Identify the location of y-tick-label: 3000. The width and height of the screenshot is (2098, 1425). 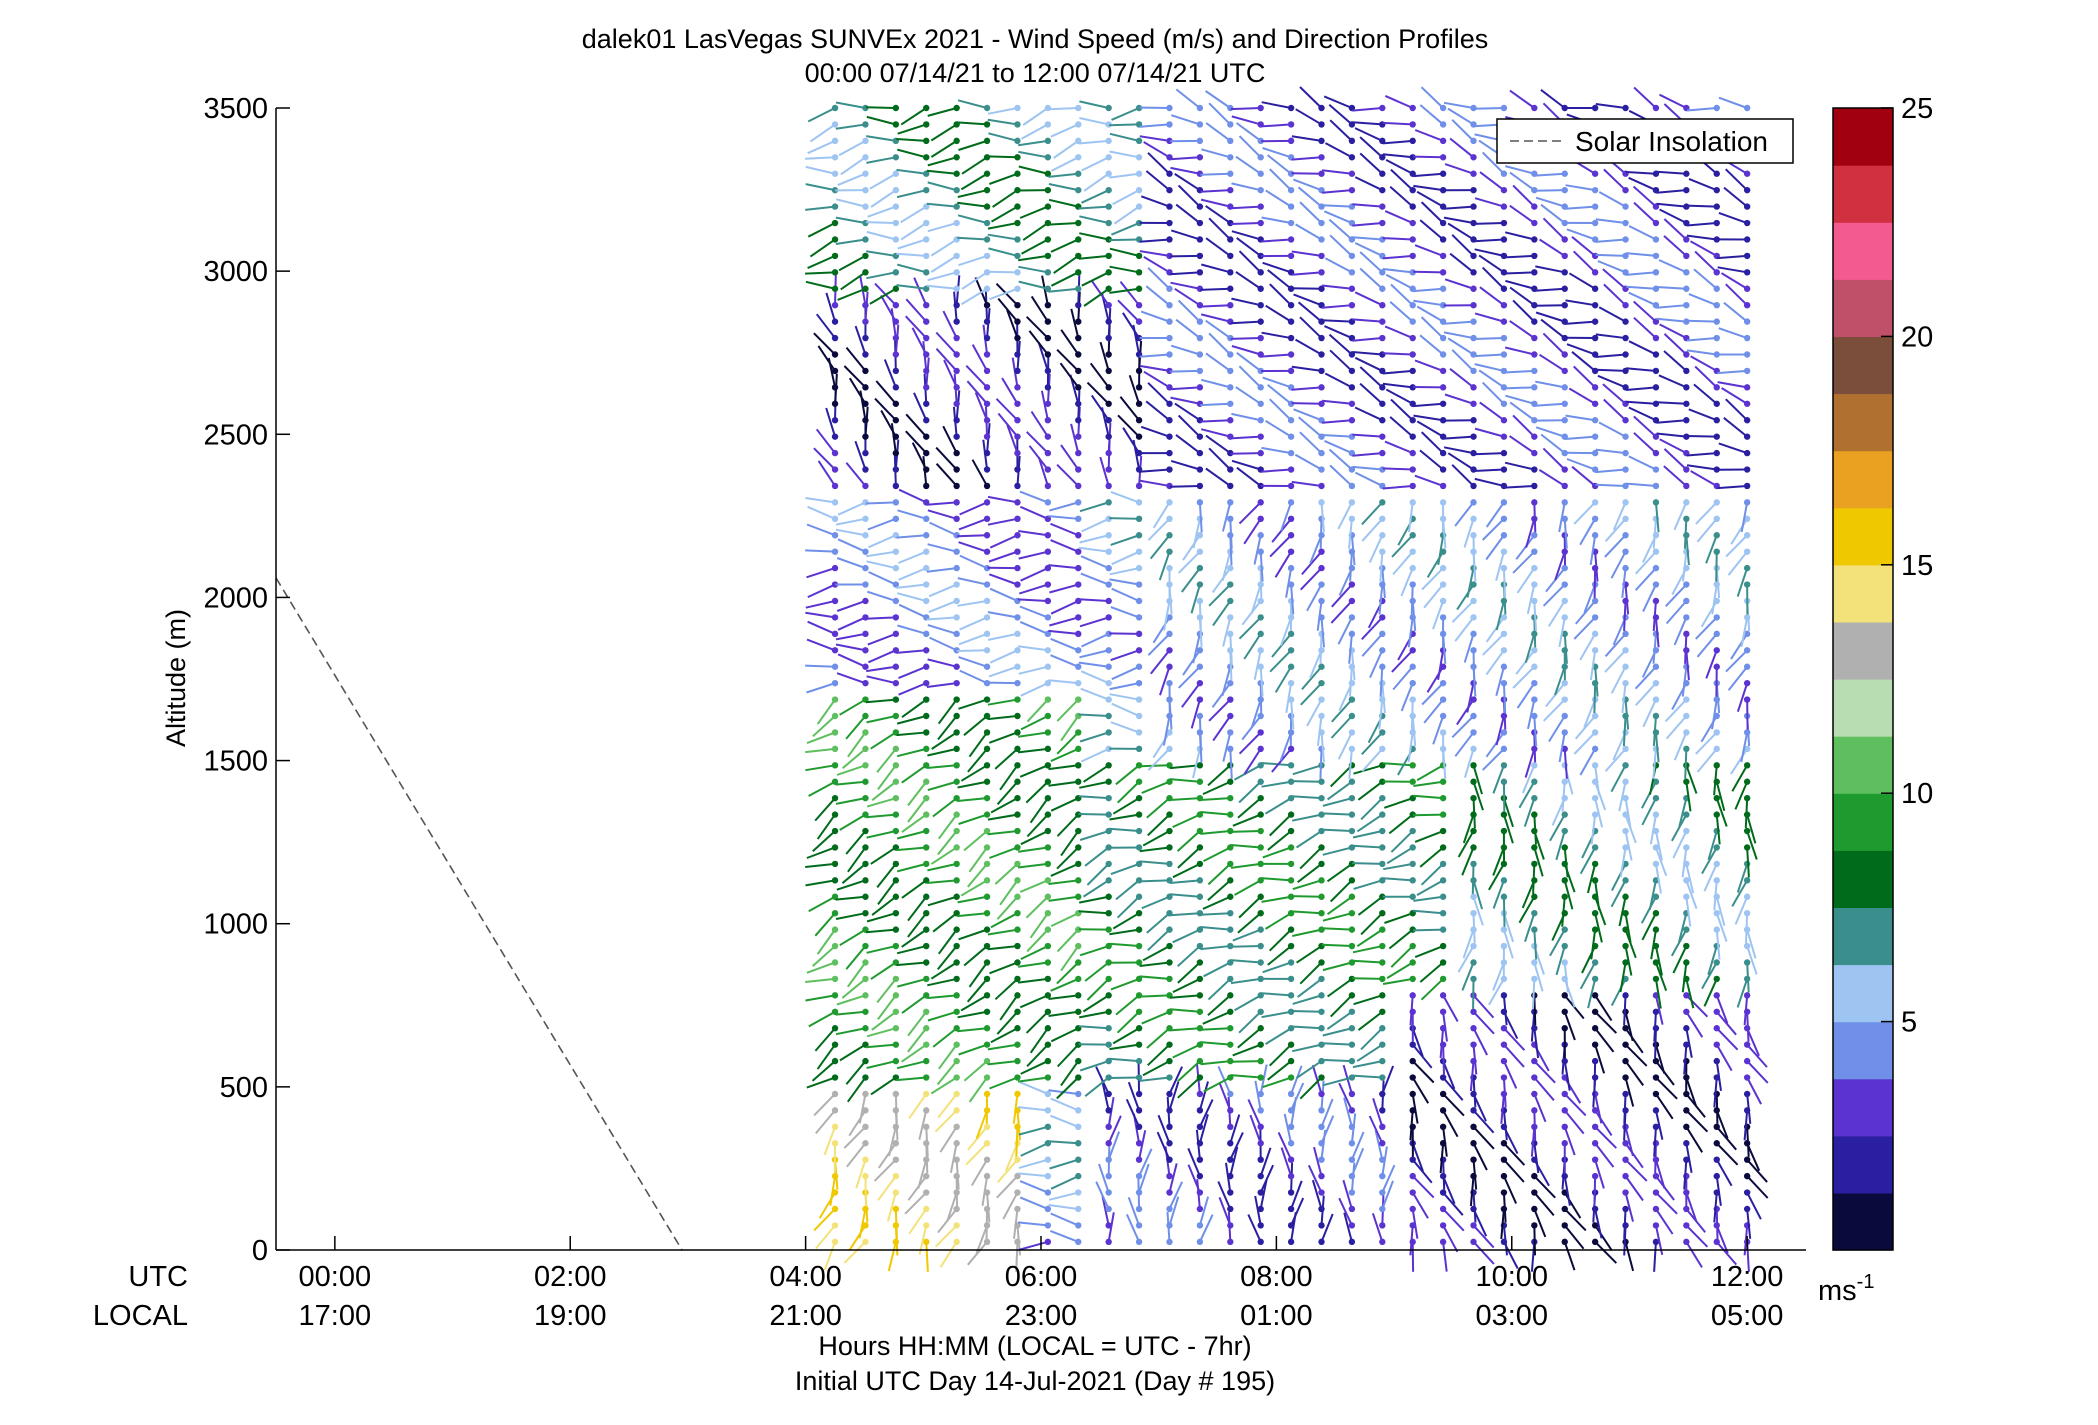
(235, 272).